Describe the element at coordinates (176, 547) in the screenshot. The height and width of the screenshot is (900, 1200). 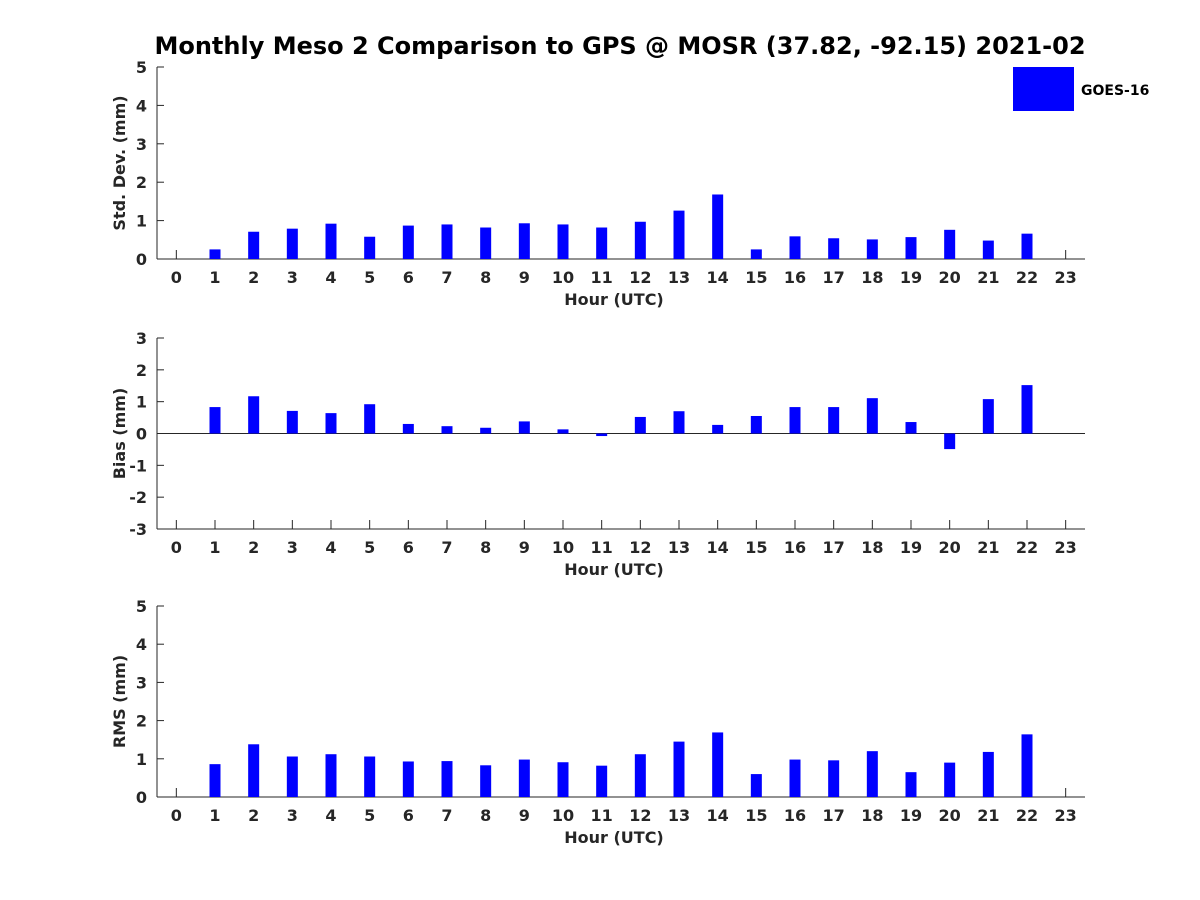
I see `bias-x-tick-label: 0` at that location.